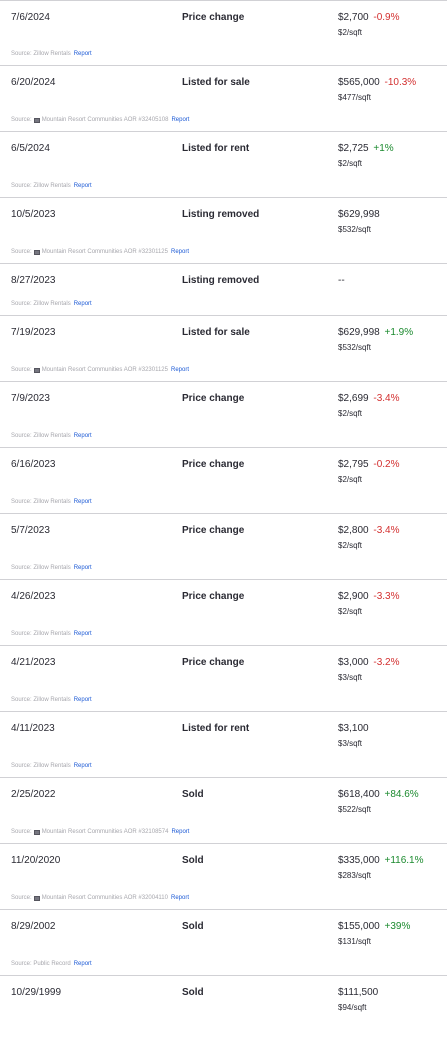 Image resolution: width=447 pixels, height=1042 pixels. I want to click on history-price: $111,500, so click(358, 992).